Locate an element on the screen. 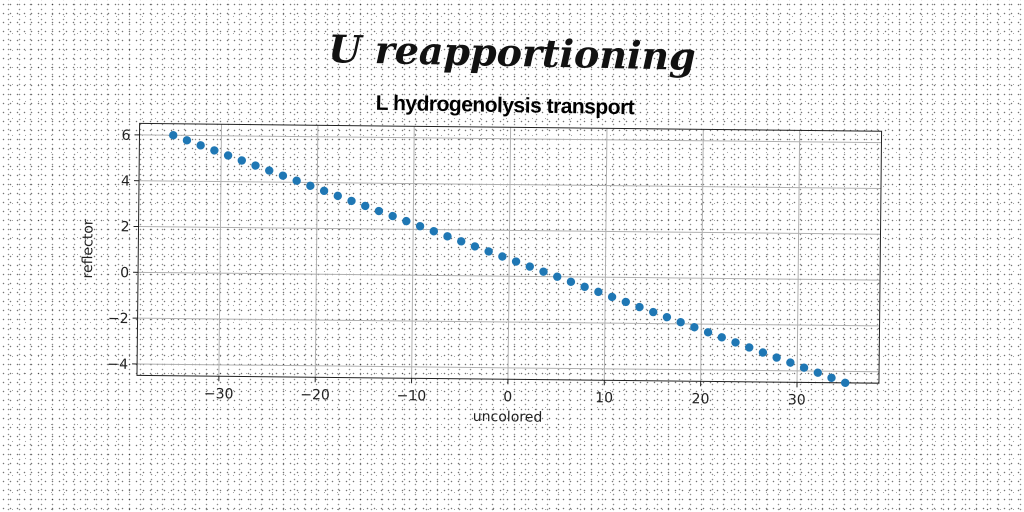 This screenshot has height=512, width=1024. y-tick-label: −4 is located at coordinates (117, 365).